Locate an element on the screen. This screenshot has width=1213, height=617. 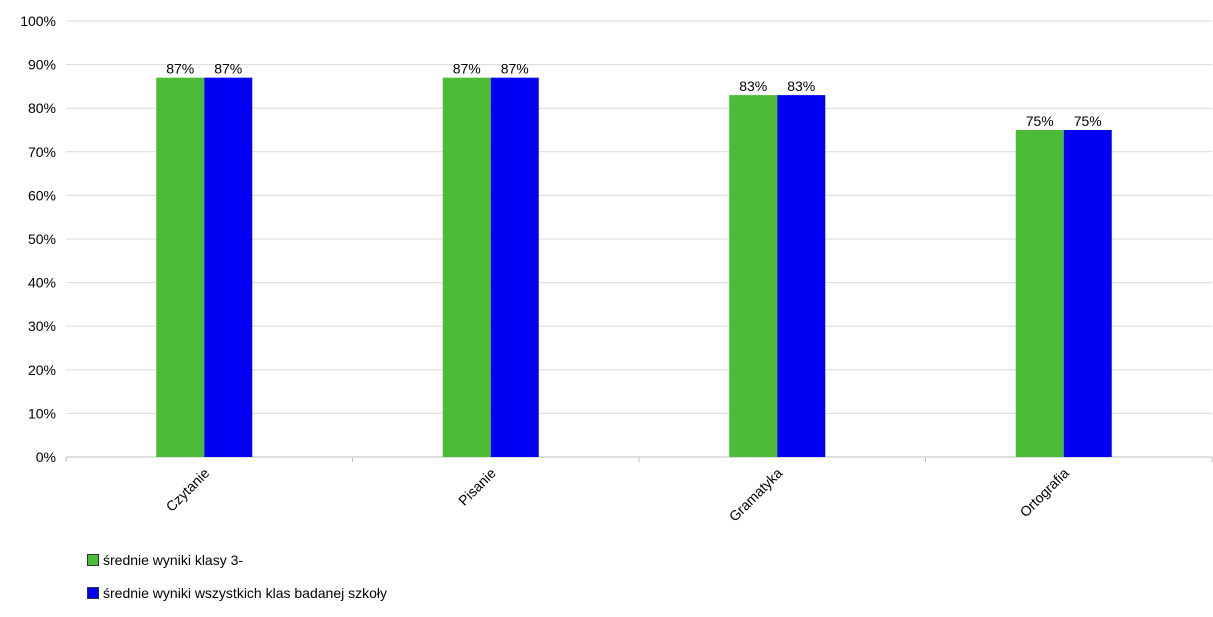
y-tick-labels: 0% 10% 20% 30% 40% 50% 60% 70% 80% 90% 100% is located at coordinates (38, 239).